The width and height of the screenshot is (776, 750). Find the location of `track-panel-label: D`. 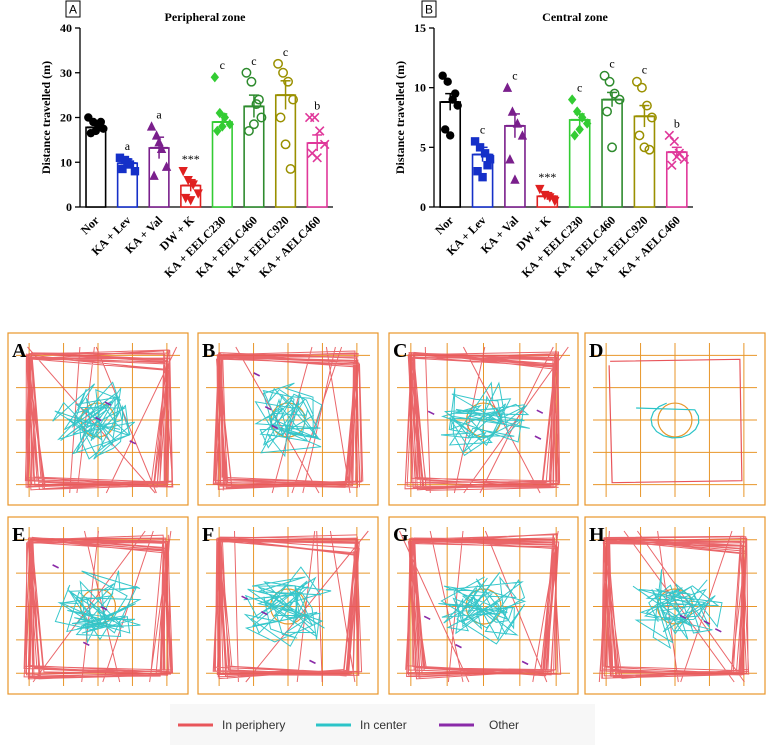

track-panel-label: D is located at coordinates (596, 351).